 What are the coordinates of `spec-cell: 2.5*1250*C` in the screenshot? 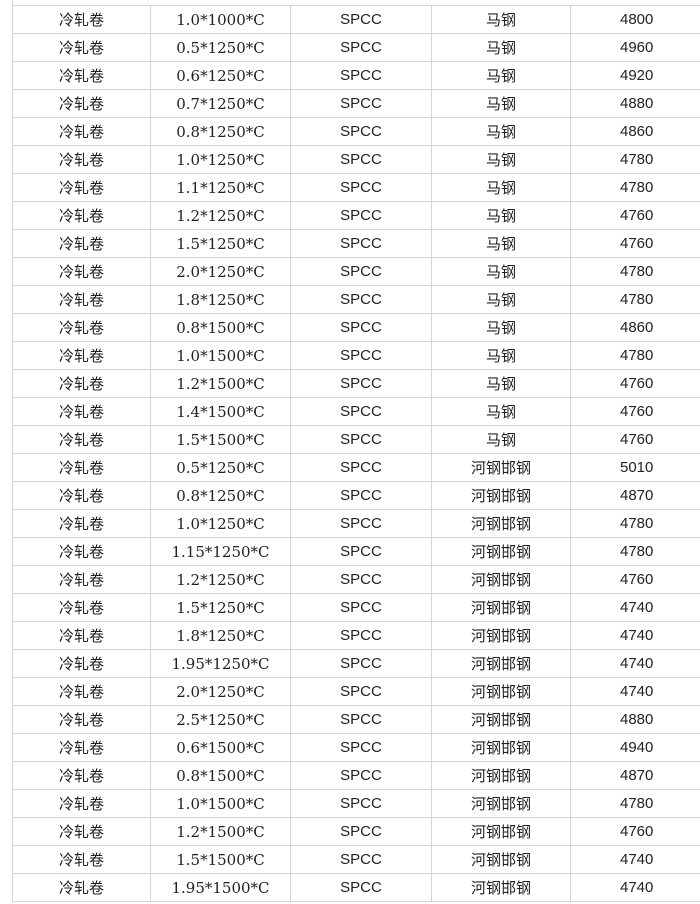 It's located at (220, 719).